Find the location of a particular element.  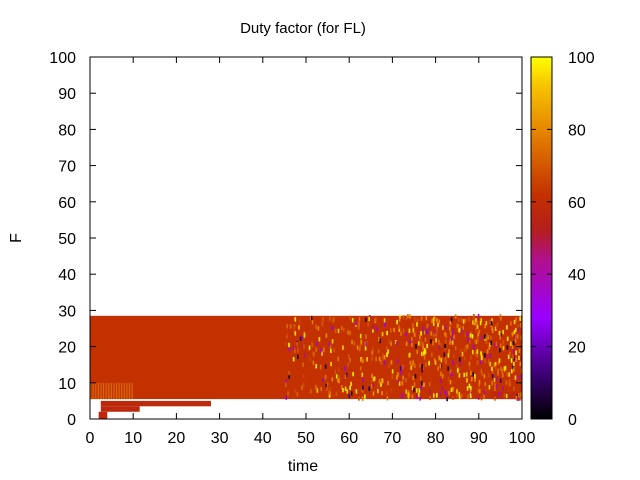

x-tick-label: 0 is located at coordinates (90, 438).